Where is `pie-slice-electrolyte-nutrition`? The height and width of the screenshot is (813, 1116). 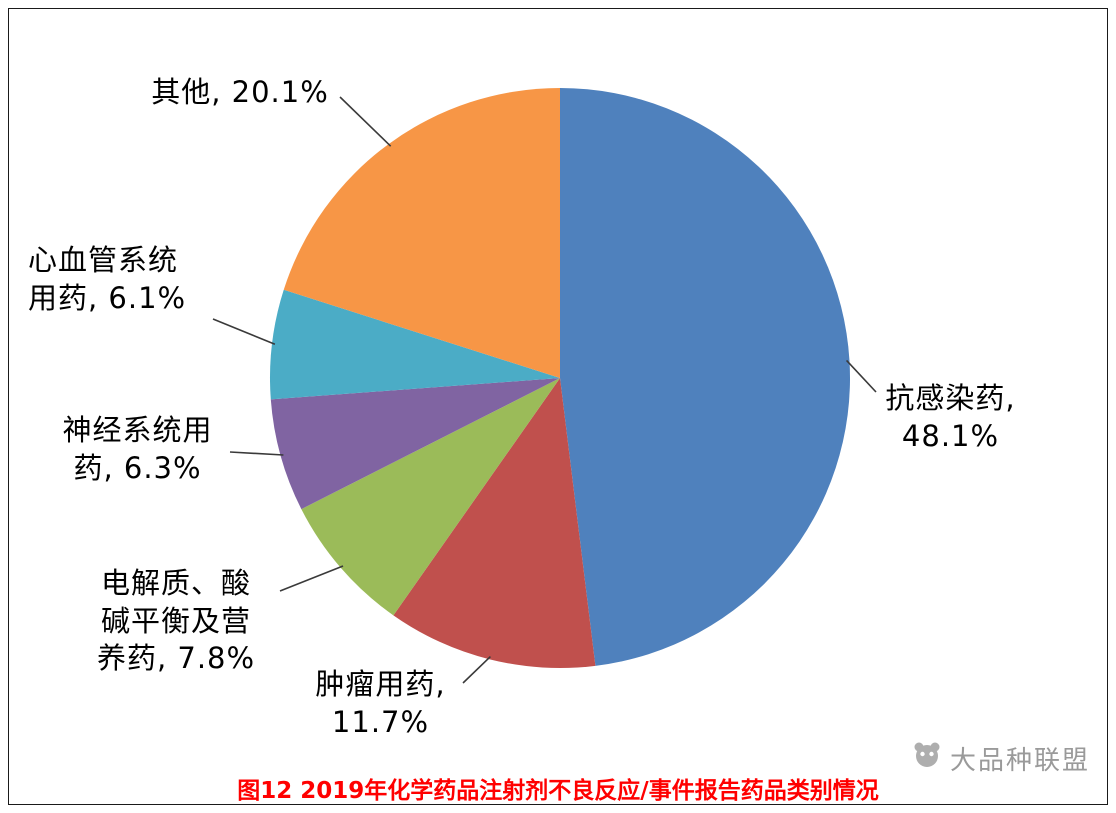
pie-slice-electrolyte-nutrition is located at coordinates (430, 497).